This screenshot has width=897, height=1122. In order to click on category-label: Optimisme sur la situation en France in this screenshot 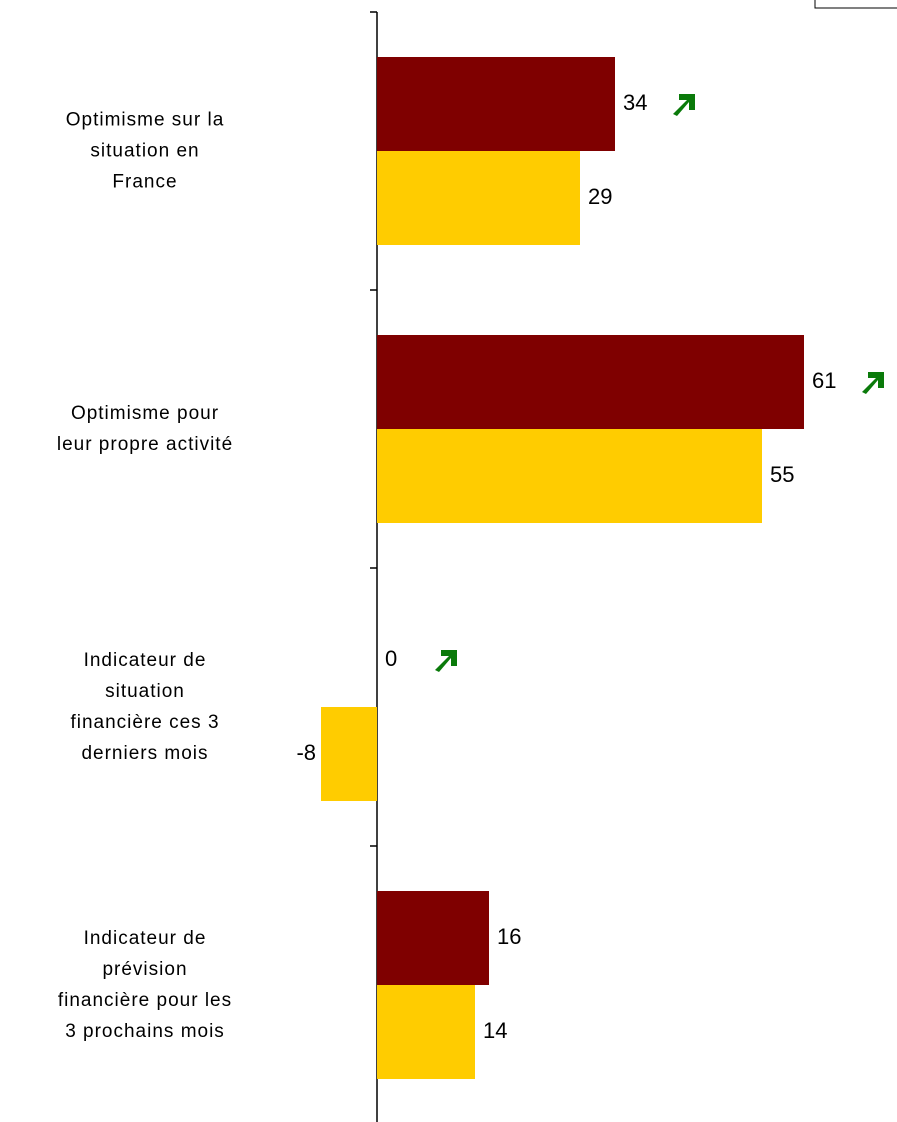, I will do `click(145, 151)`.